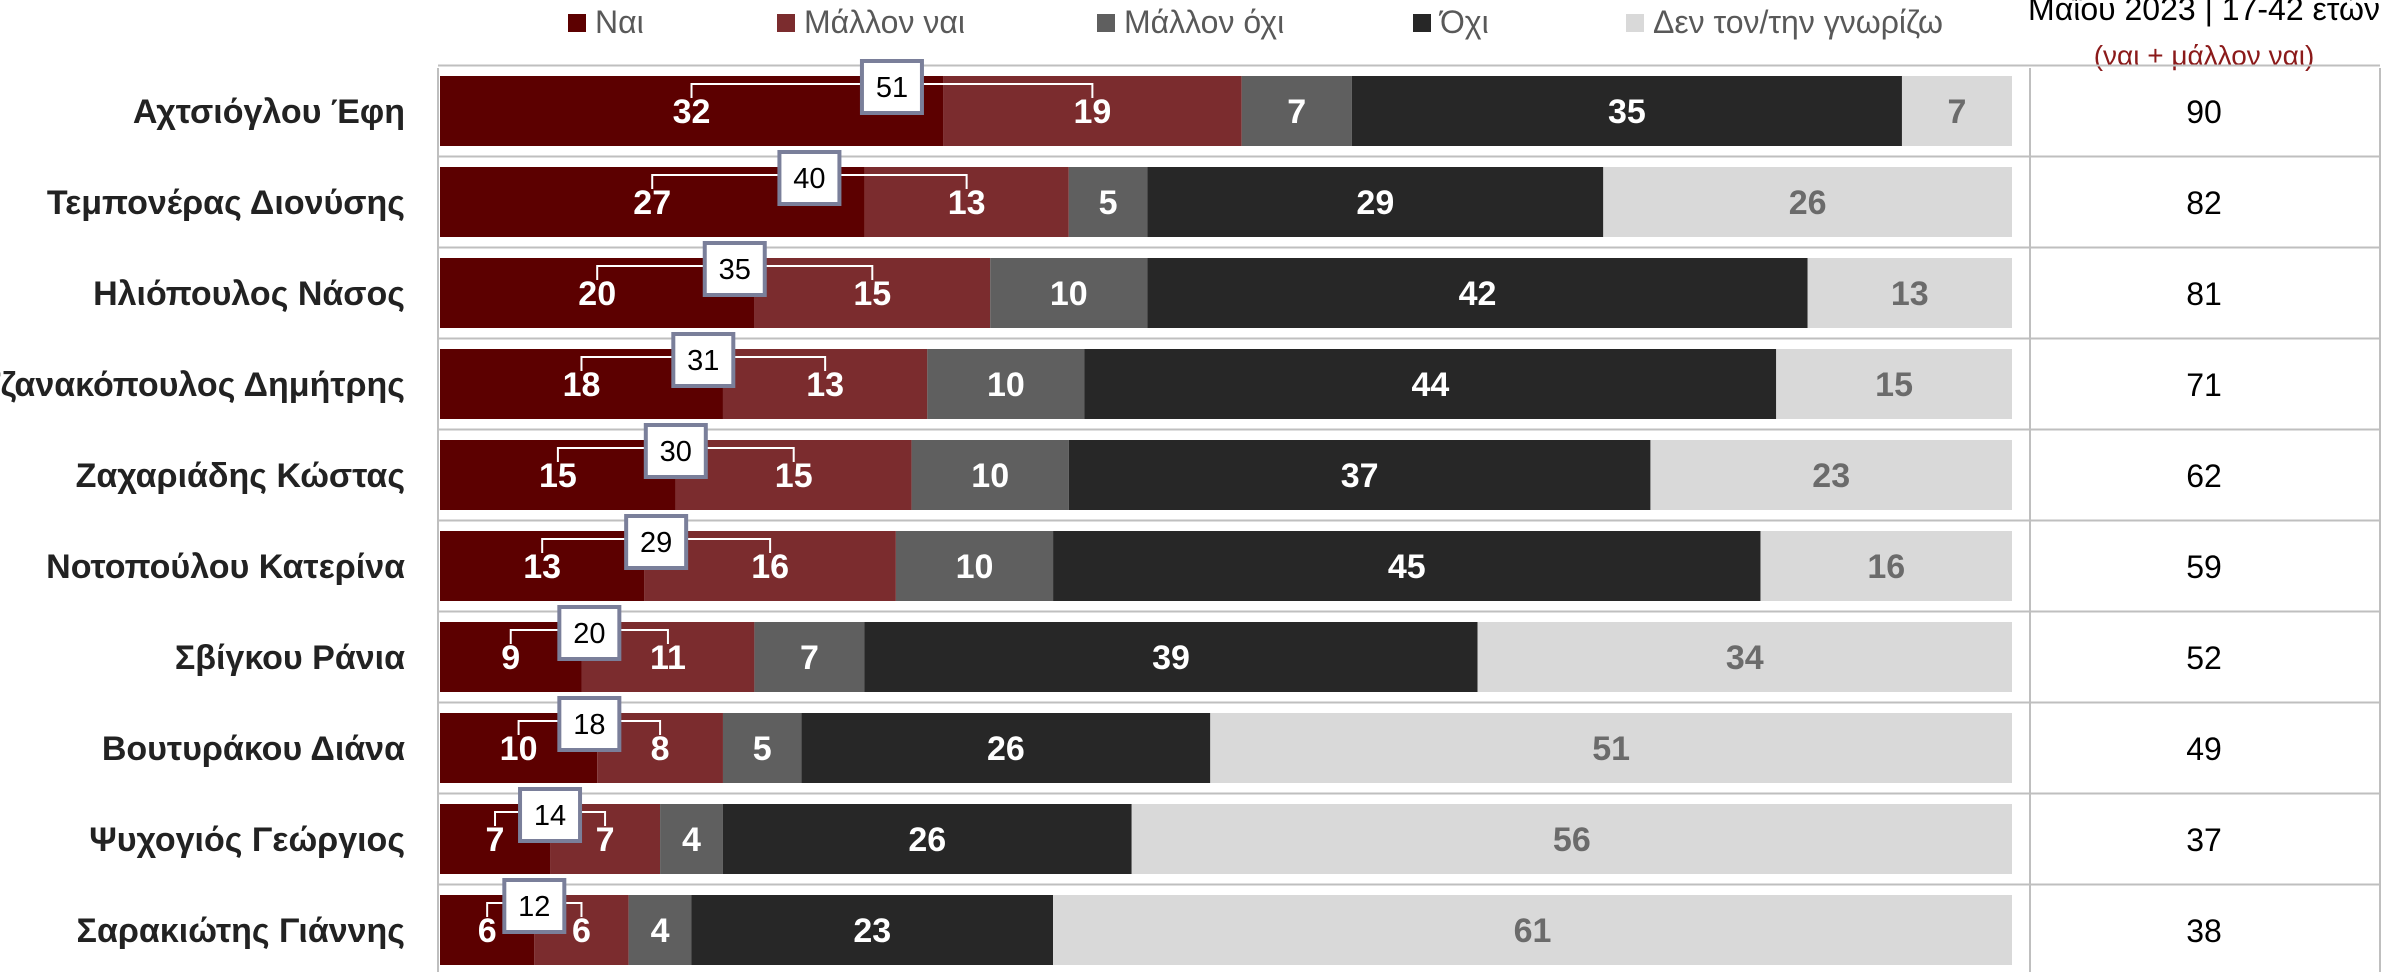  I want to click on sum-label: 51, so click(892, 88).